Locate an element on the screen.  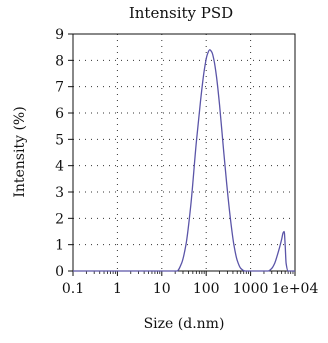
x-axis-label: Size (d.nm) is located at coordinates (184, 324).